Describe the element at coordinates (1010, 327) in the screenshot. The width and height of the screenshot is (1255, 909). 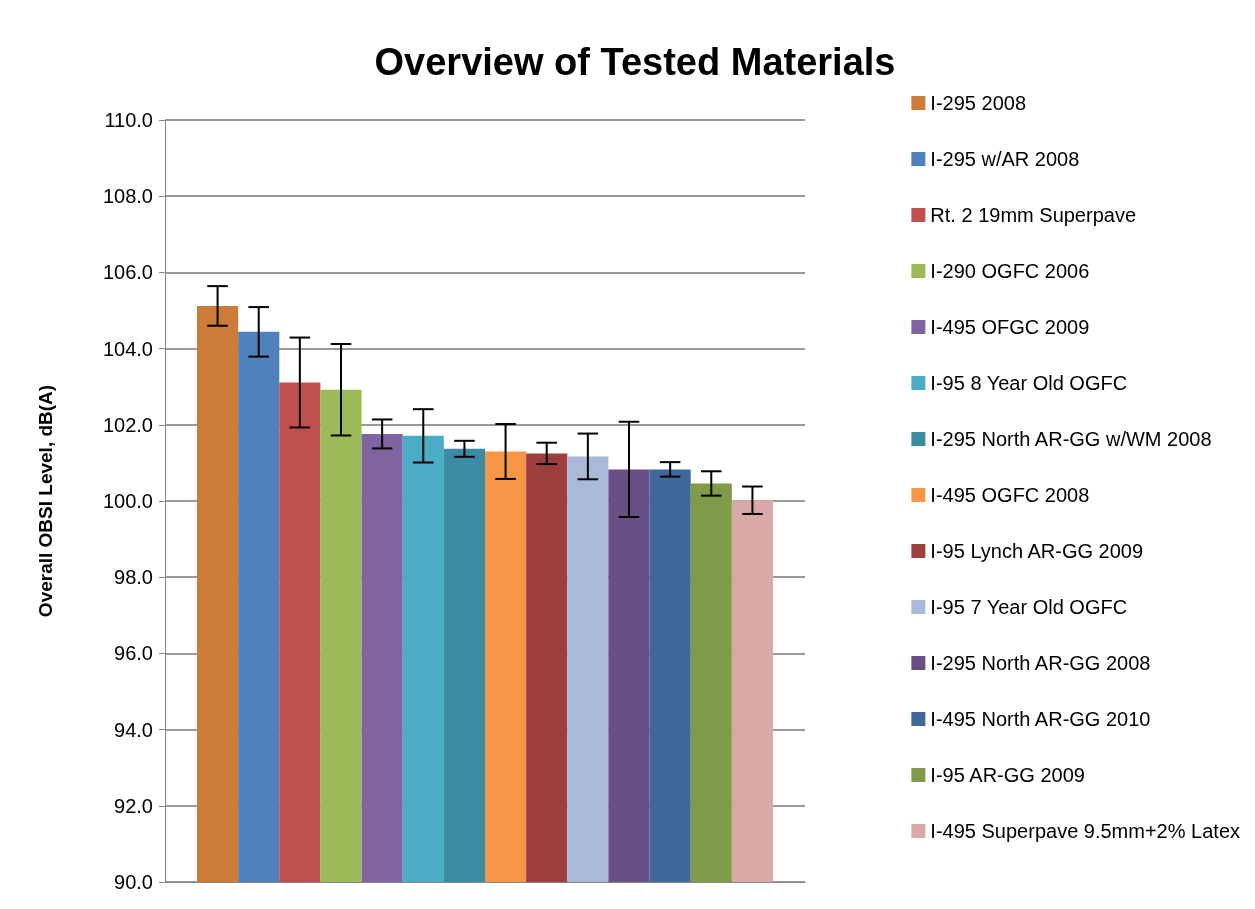
I see `legend-label: I-495 OFGC 2009` at that location.